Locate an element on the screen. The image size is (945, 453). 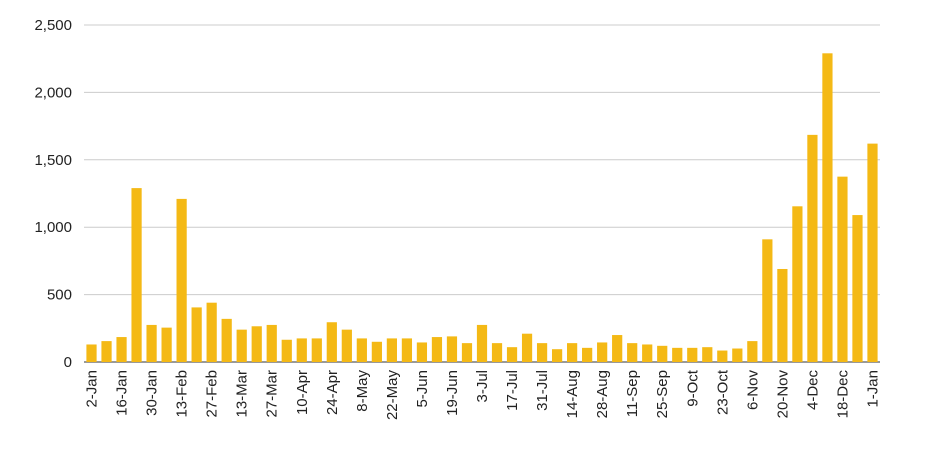
x-tick-label: 16-Jan is located at coordinates (122, 393).